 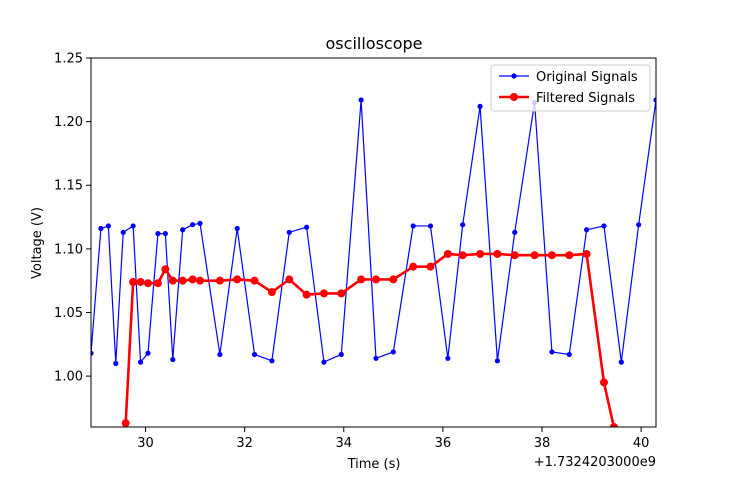 What do you see at coordinates (641, 443) in the screenshot?
I see `x-tick-label: 40` at bounding box center [641, 443].